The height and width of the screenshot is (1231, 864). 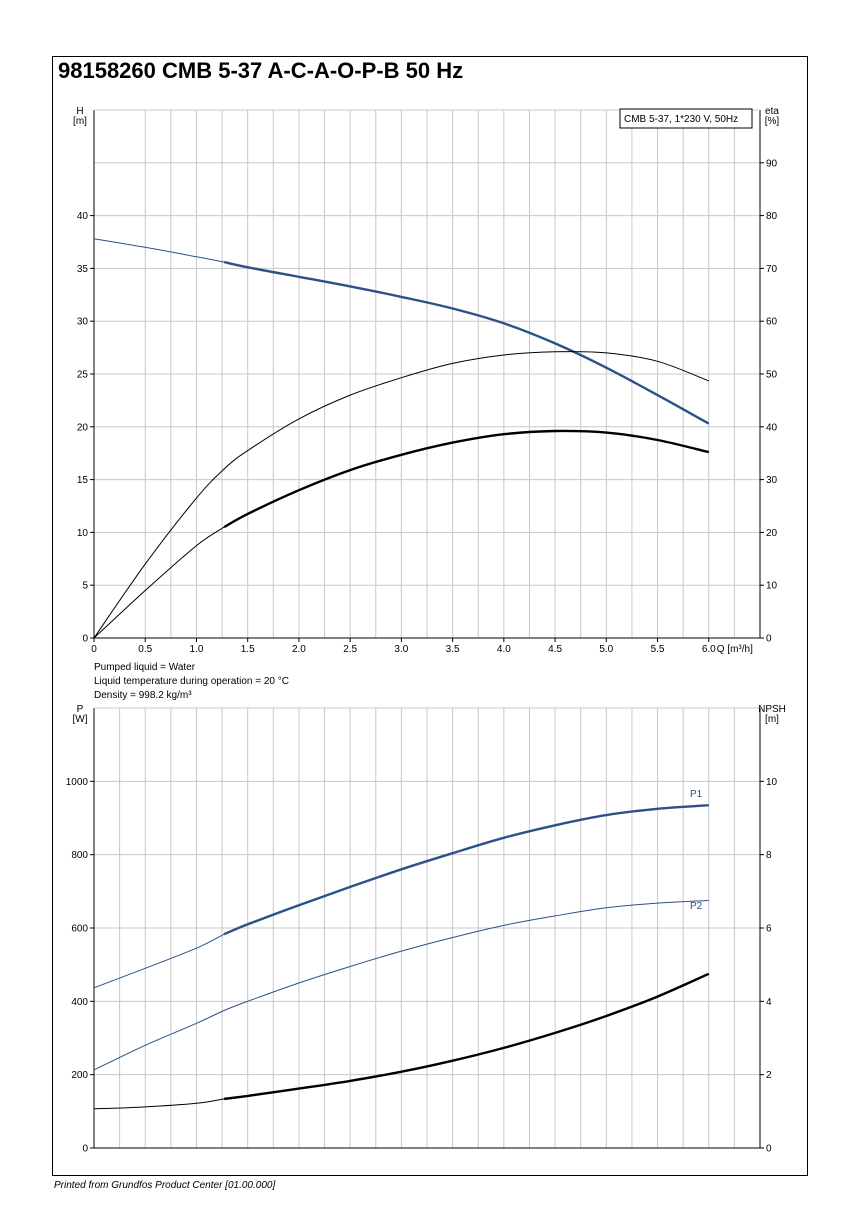 I want to click on y-left-tick-label: 5, so click(x=85, y=586).